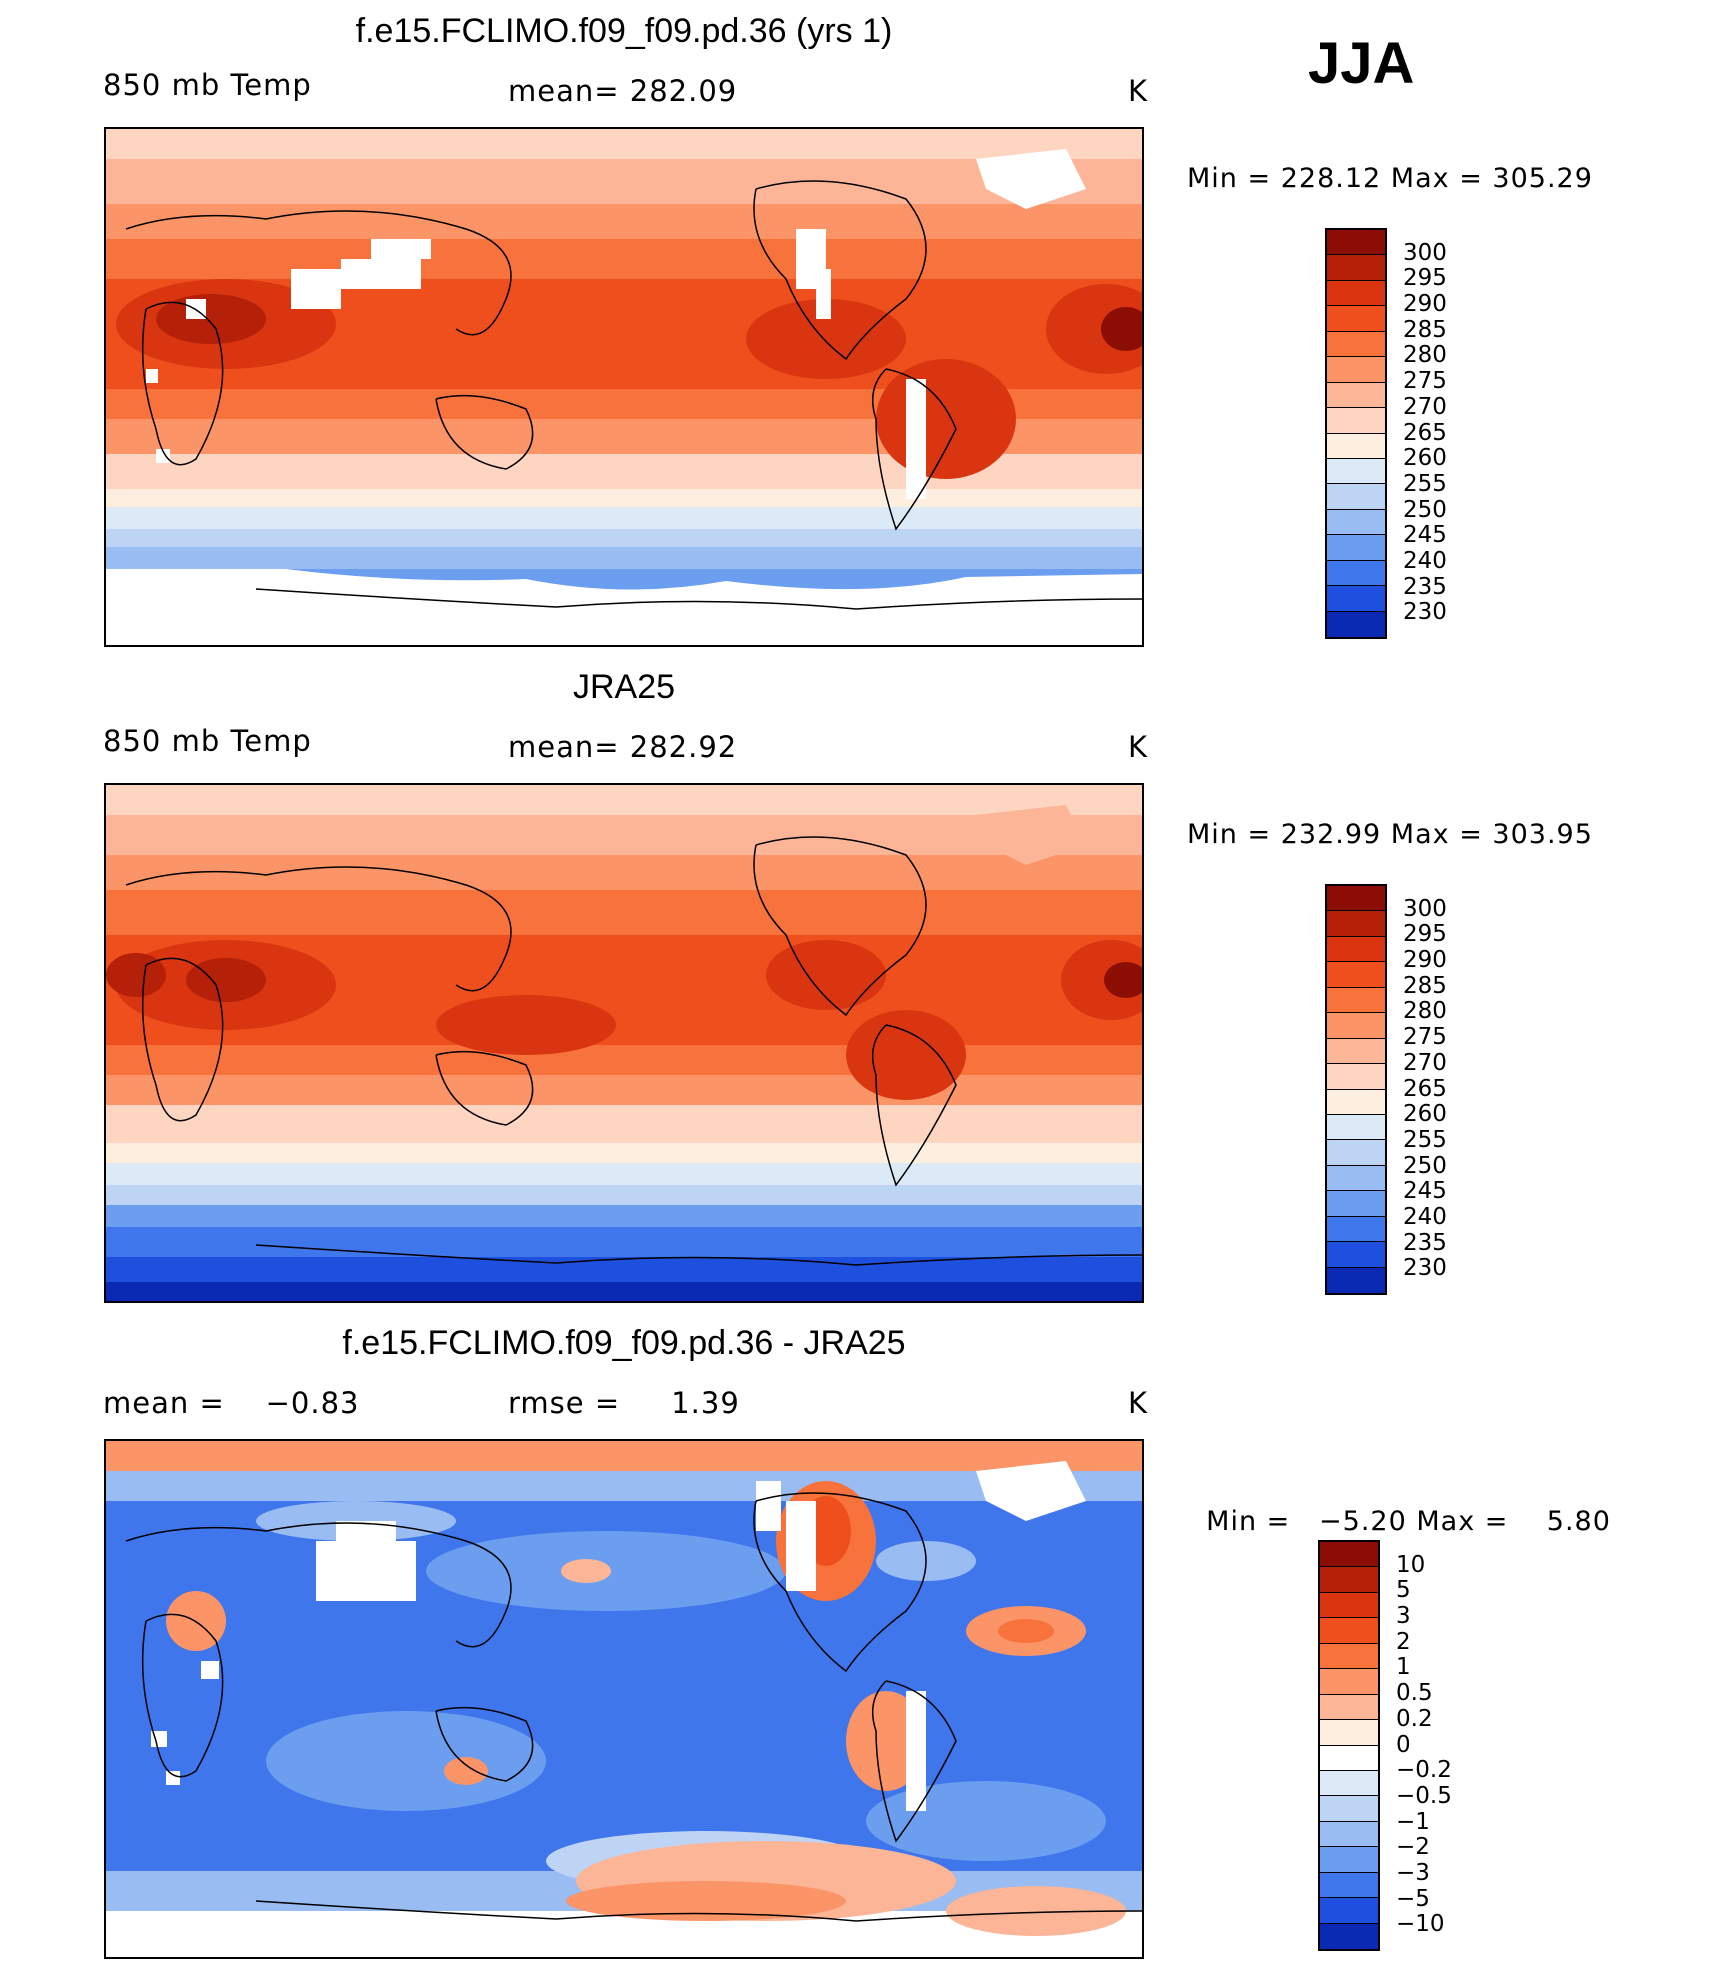 The height and width of the screenshot is (1969, 1710). I want to click on colorbar-tick-label: 5, so click(1403, 1590).